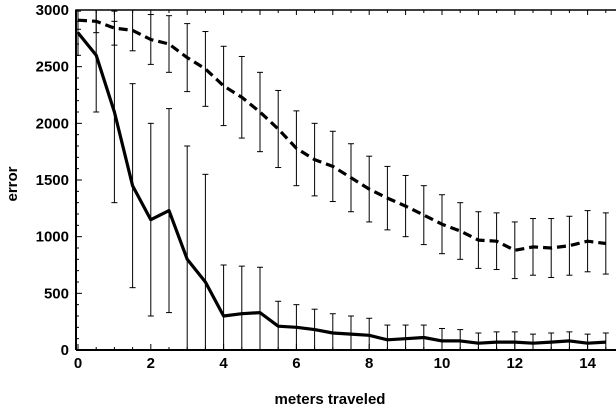 The image size is (616, 411). What do you see at coordinates (442, 363) in the screenshot?
I see `x-tick-label: 10` at bounding box center [442, 363].